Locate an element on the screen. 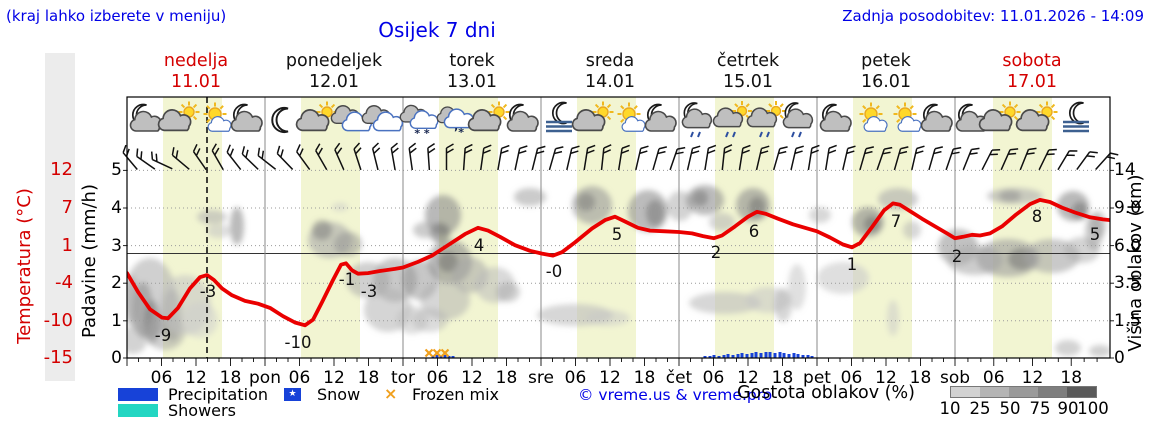 This screenshot has width=1152, height=443. temp-point-label: -1 is located at coordinates (347, 279).